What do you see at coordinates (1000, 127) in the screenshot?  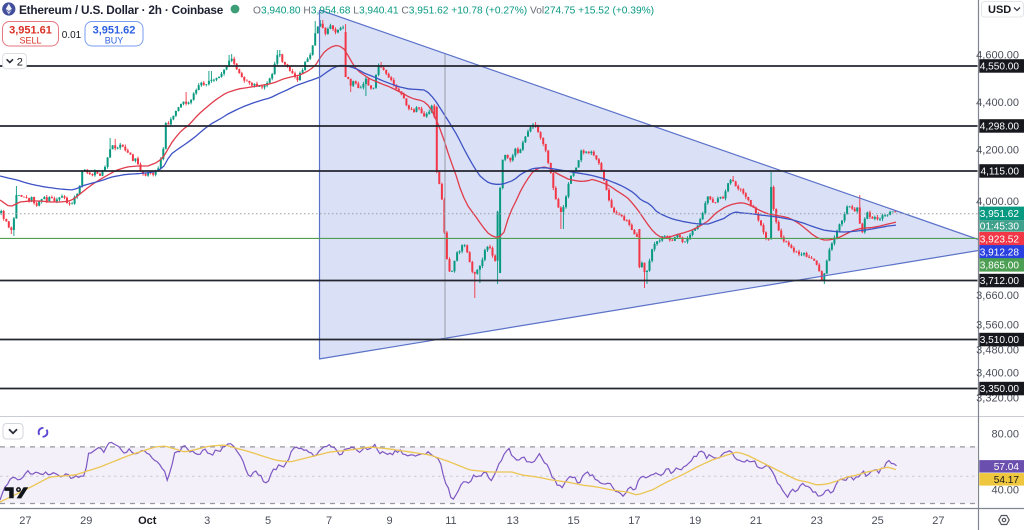 I see `svg-text: 4,298.00` at bounding box center [1000, 127].